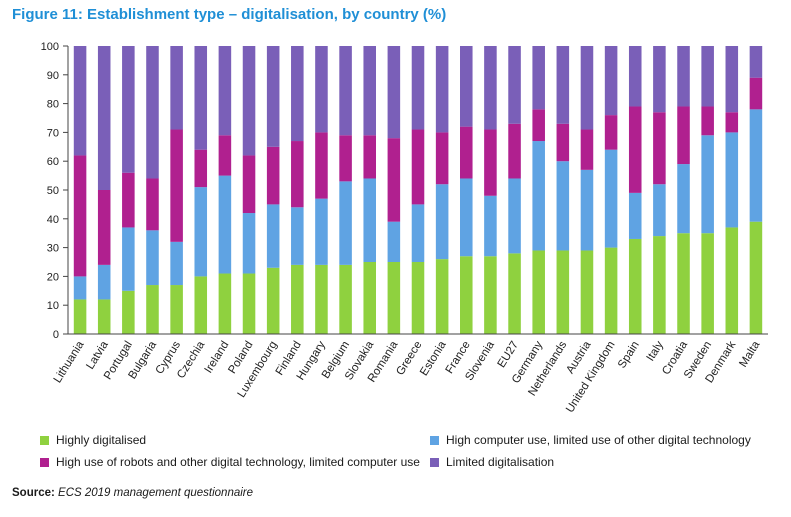 Image resolution: width=791 pixels, height=517 pixels. I want to click on x-tick-label: EU27, so click(508, 354).